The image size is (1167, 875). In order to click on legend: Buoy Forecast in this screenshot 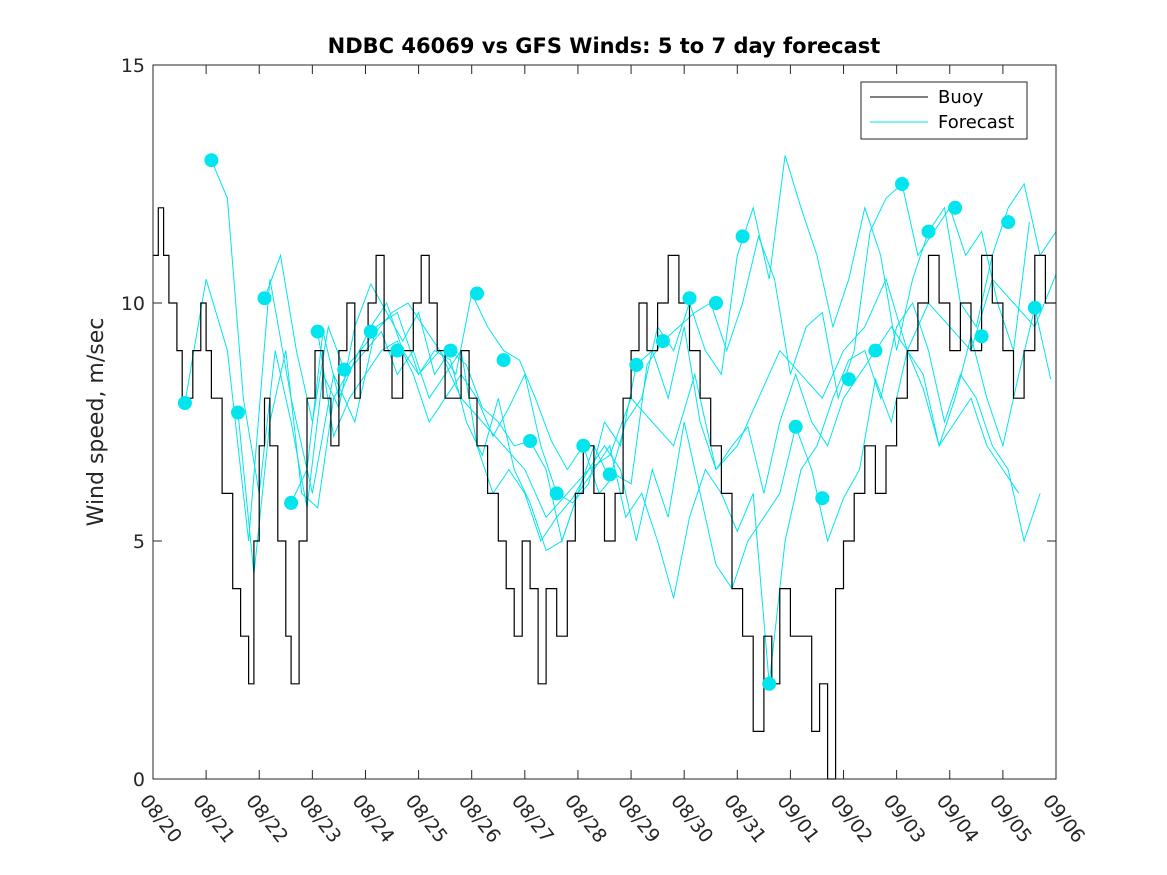, I will do `click(944, 110)`.